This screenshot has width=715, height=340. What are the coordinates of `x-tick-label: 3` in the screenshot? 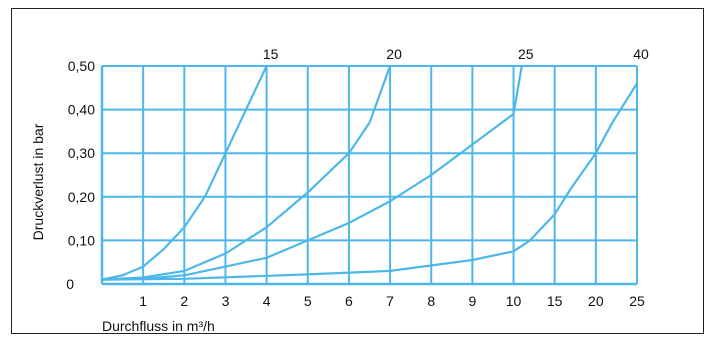 It's located at (226, 301).